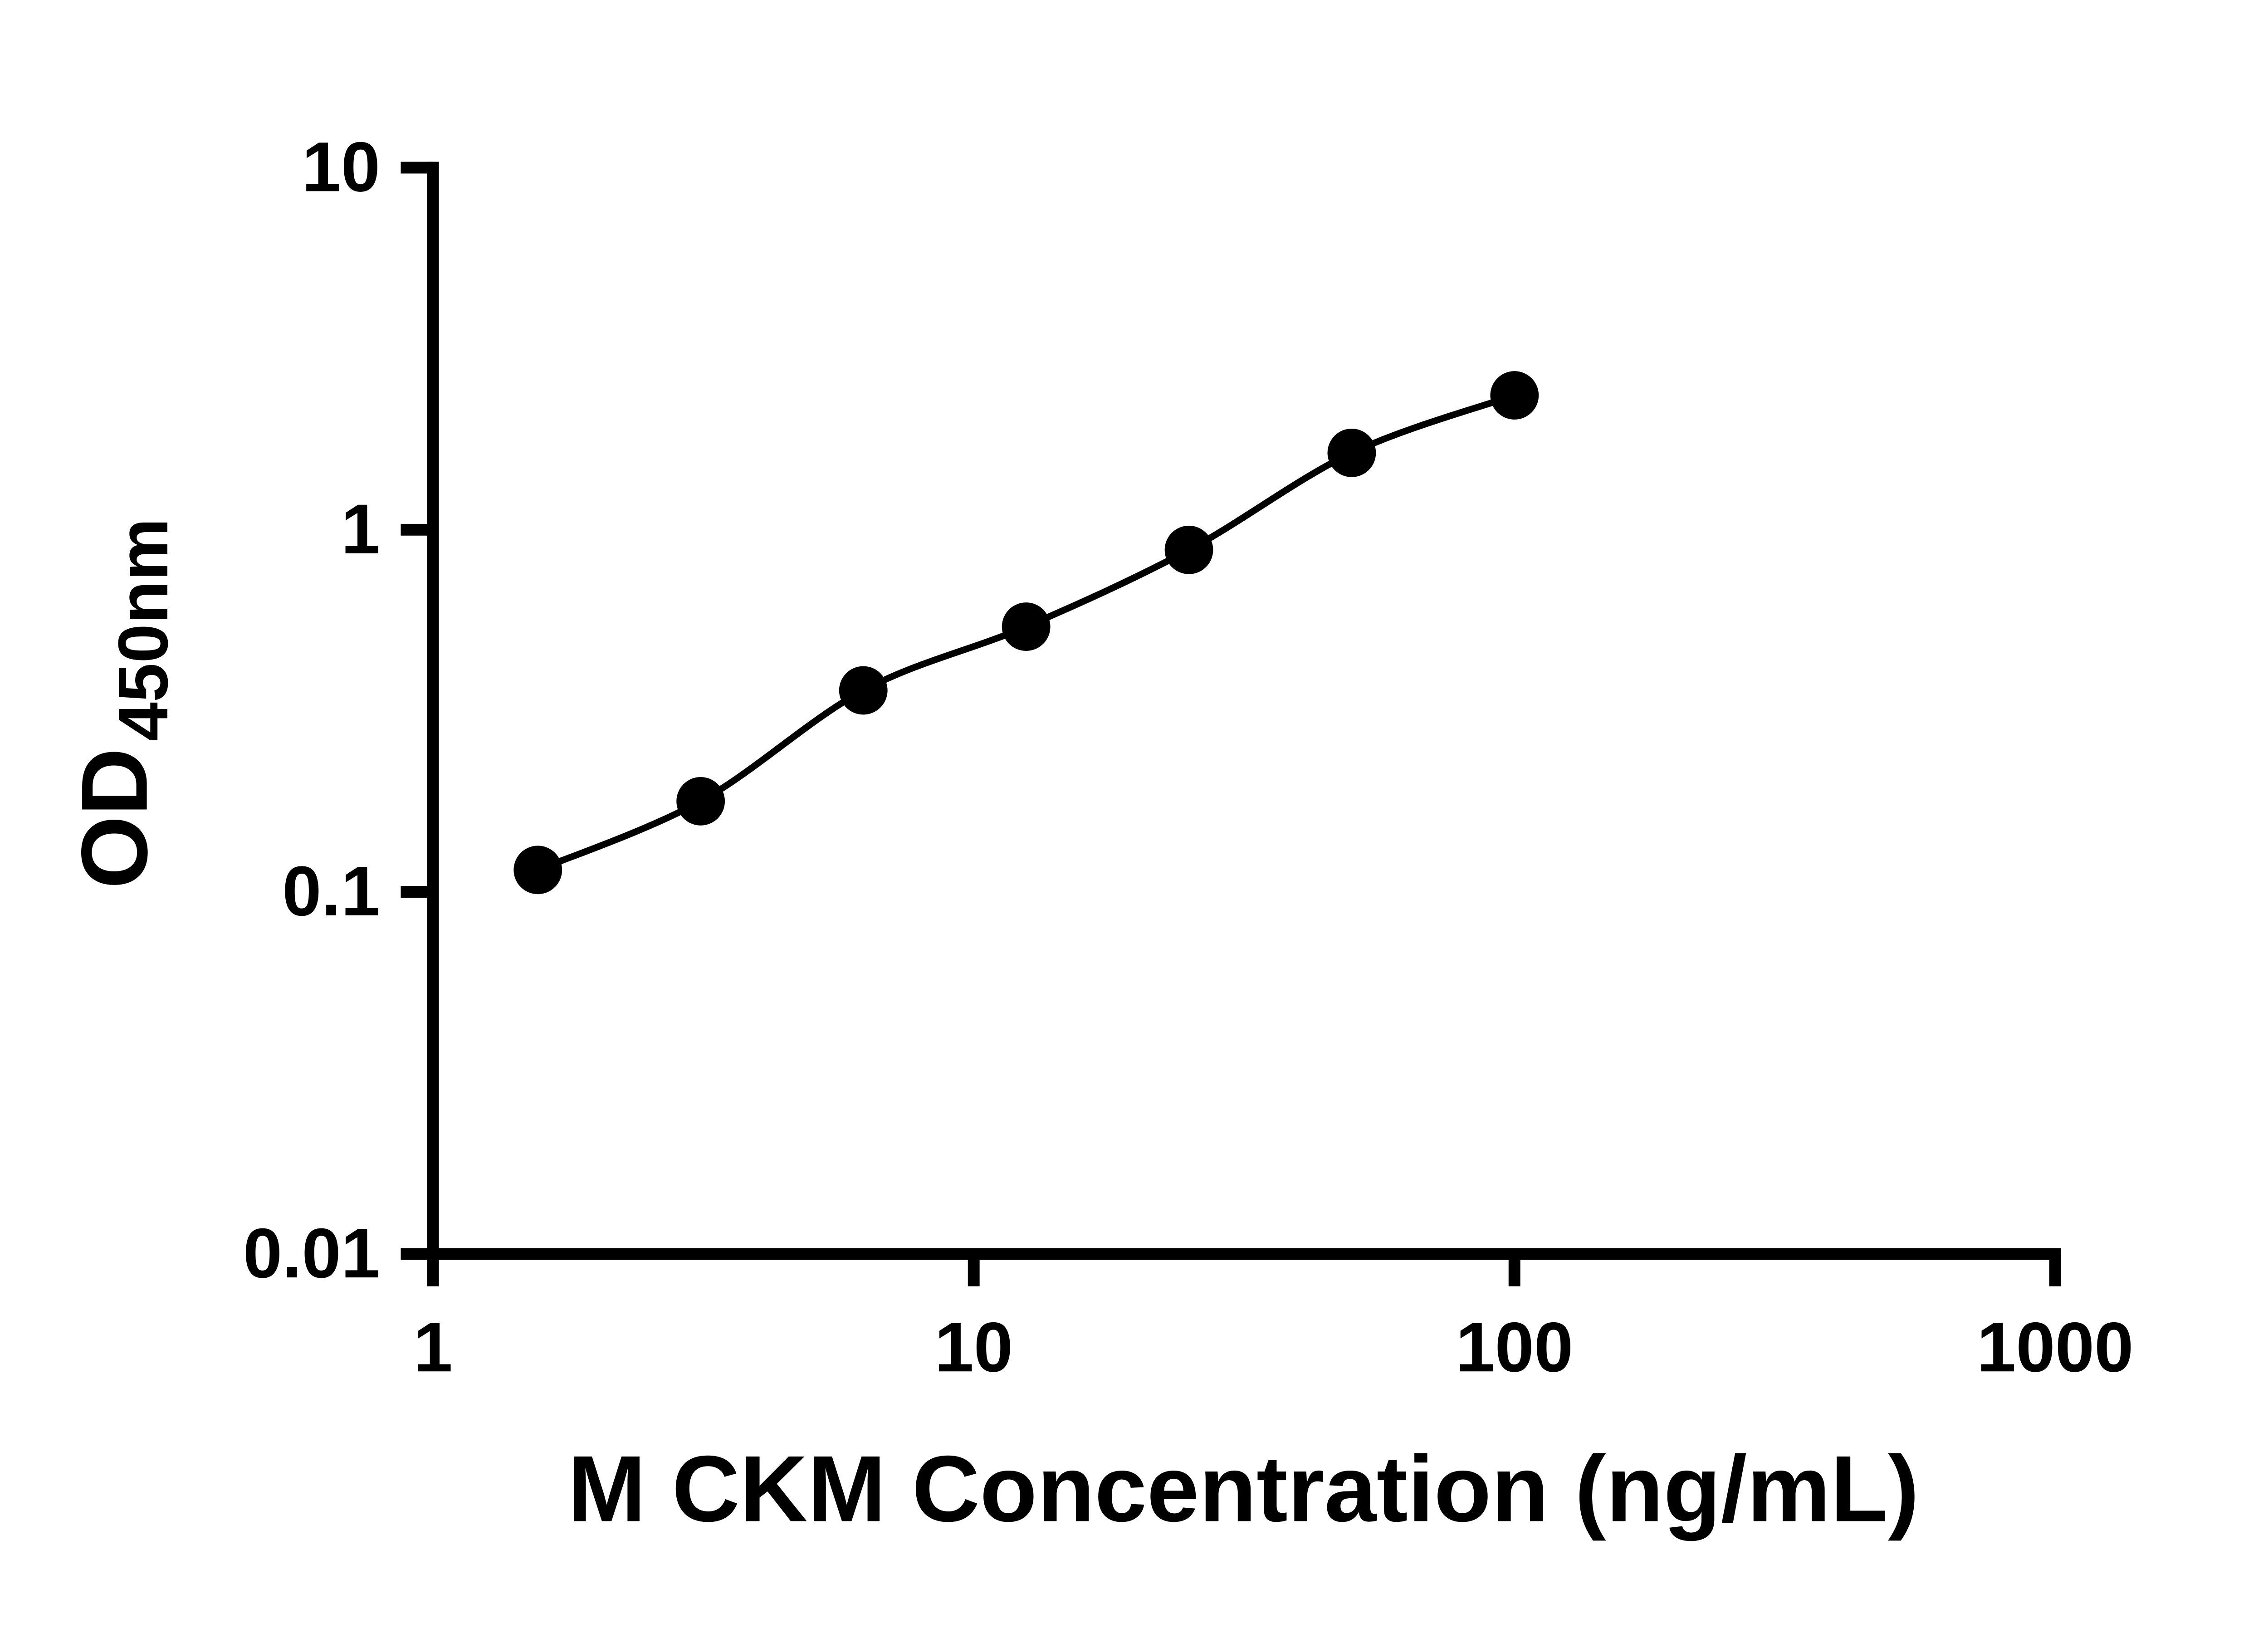 This screenshot has height=1633, width=2268. Describe the element at coordinates (360, 528) in the screenshot. I see `y-tick-label: 1` at that location.